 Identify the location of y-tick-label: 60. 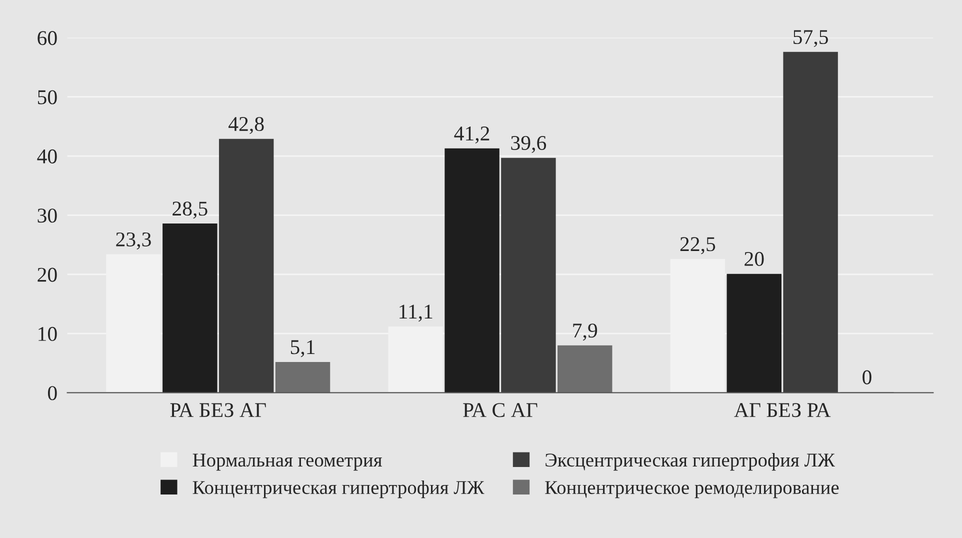
(47, 38).